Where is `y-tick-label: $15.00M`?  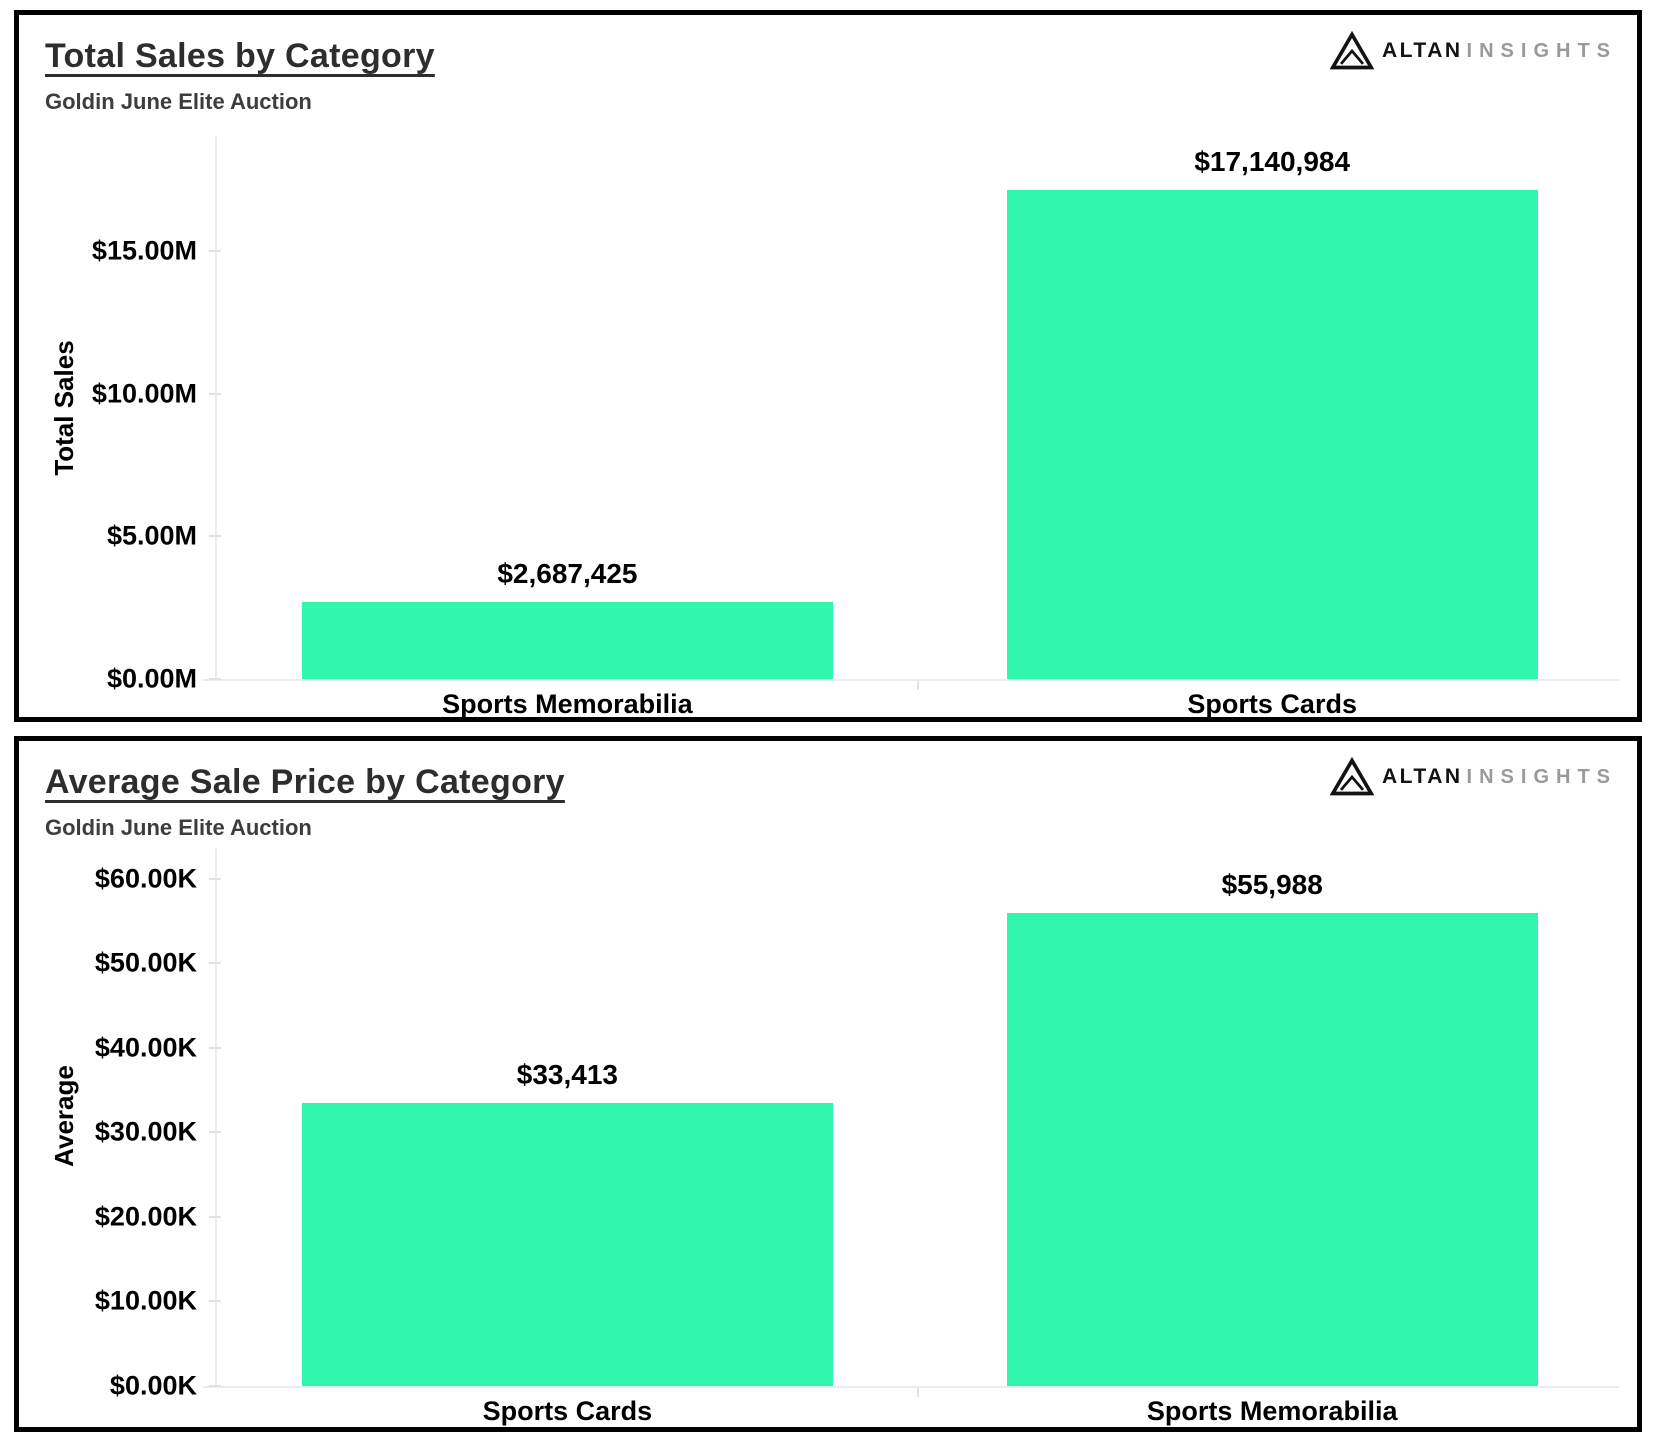
y-tick-label: $15.00M is located at coordinates (144, 250).